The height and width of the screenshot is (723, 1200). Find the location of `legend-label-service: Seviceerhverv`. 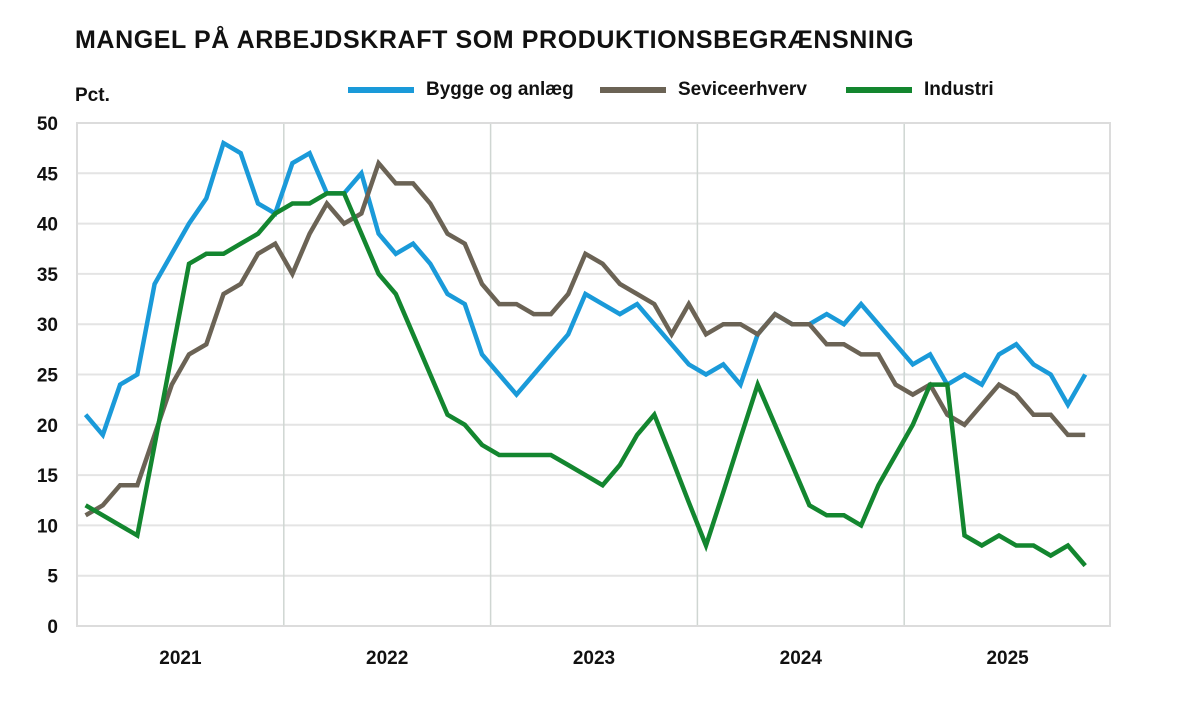

legend-label-service: Seviceerhverv is located at coordinates (742, 89).